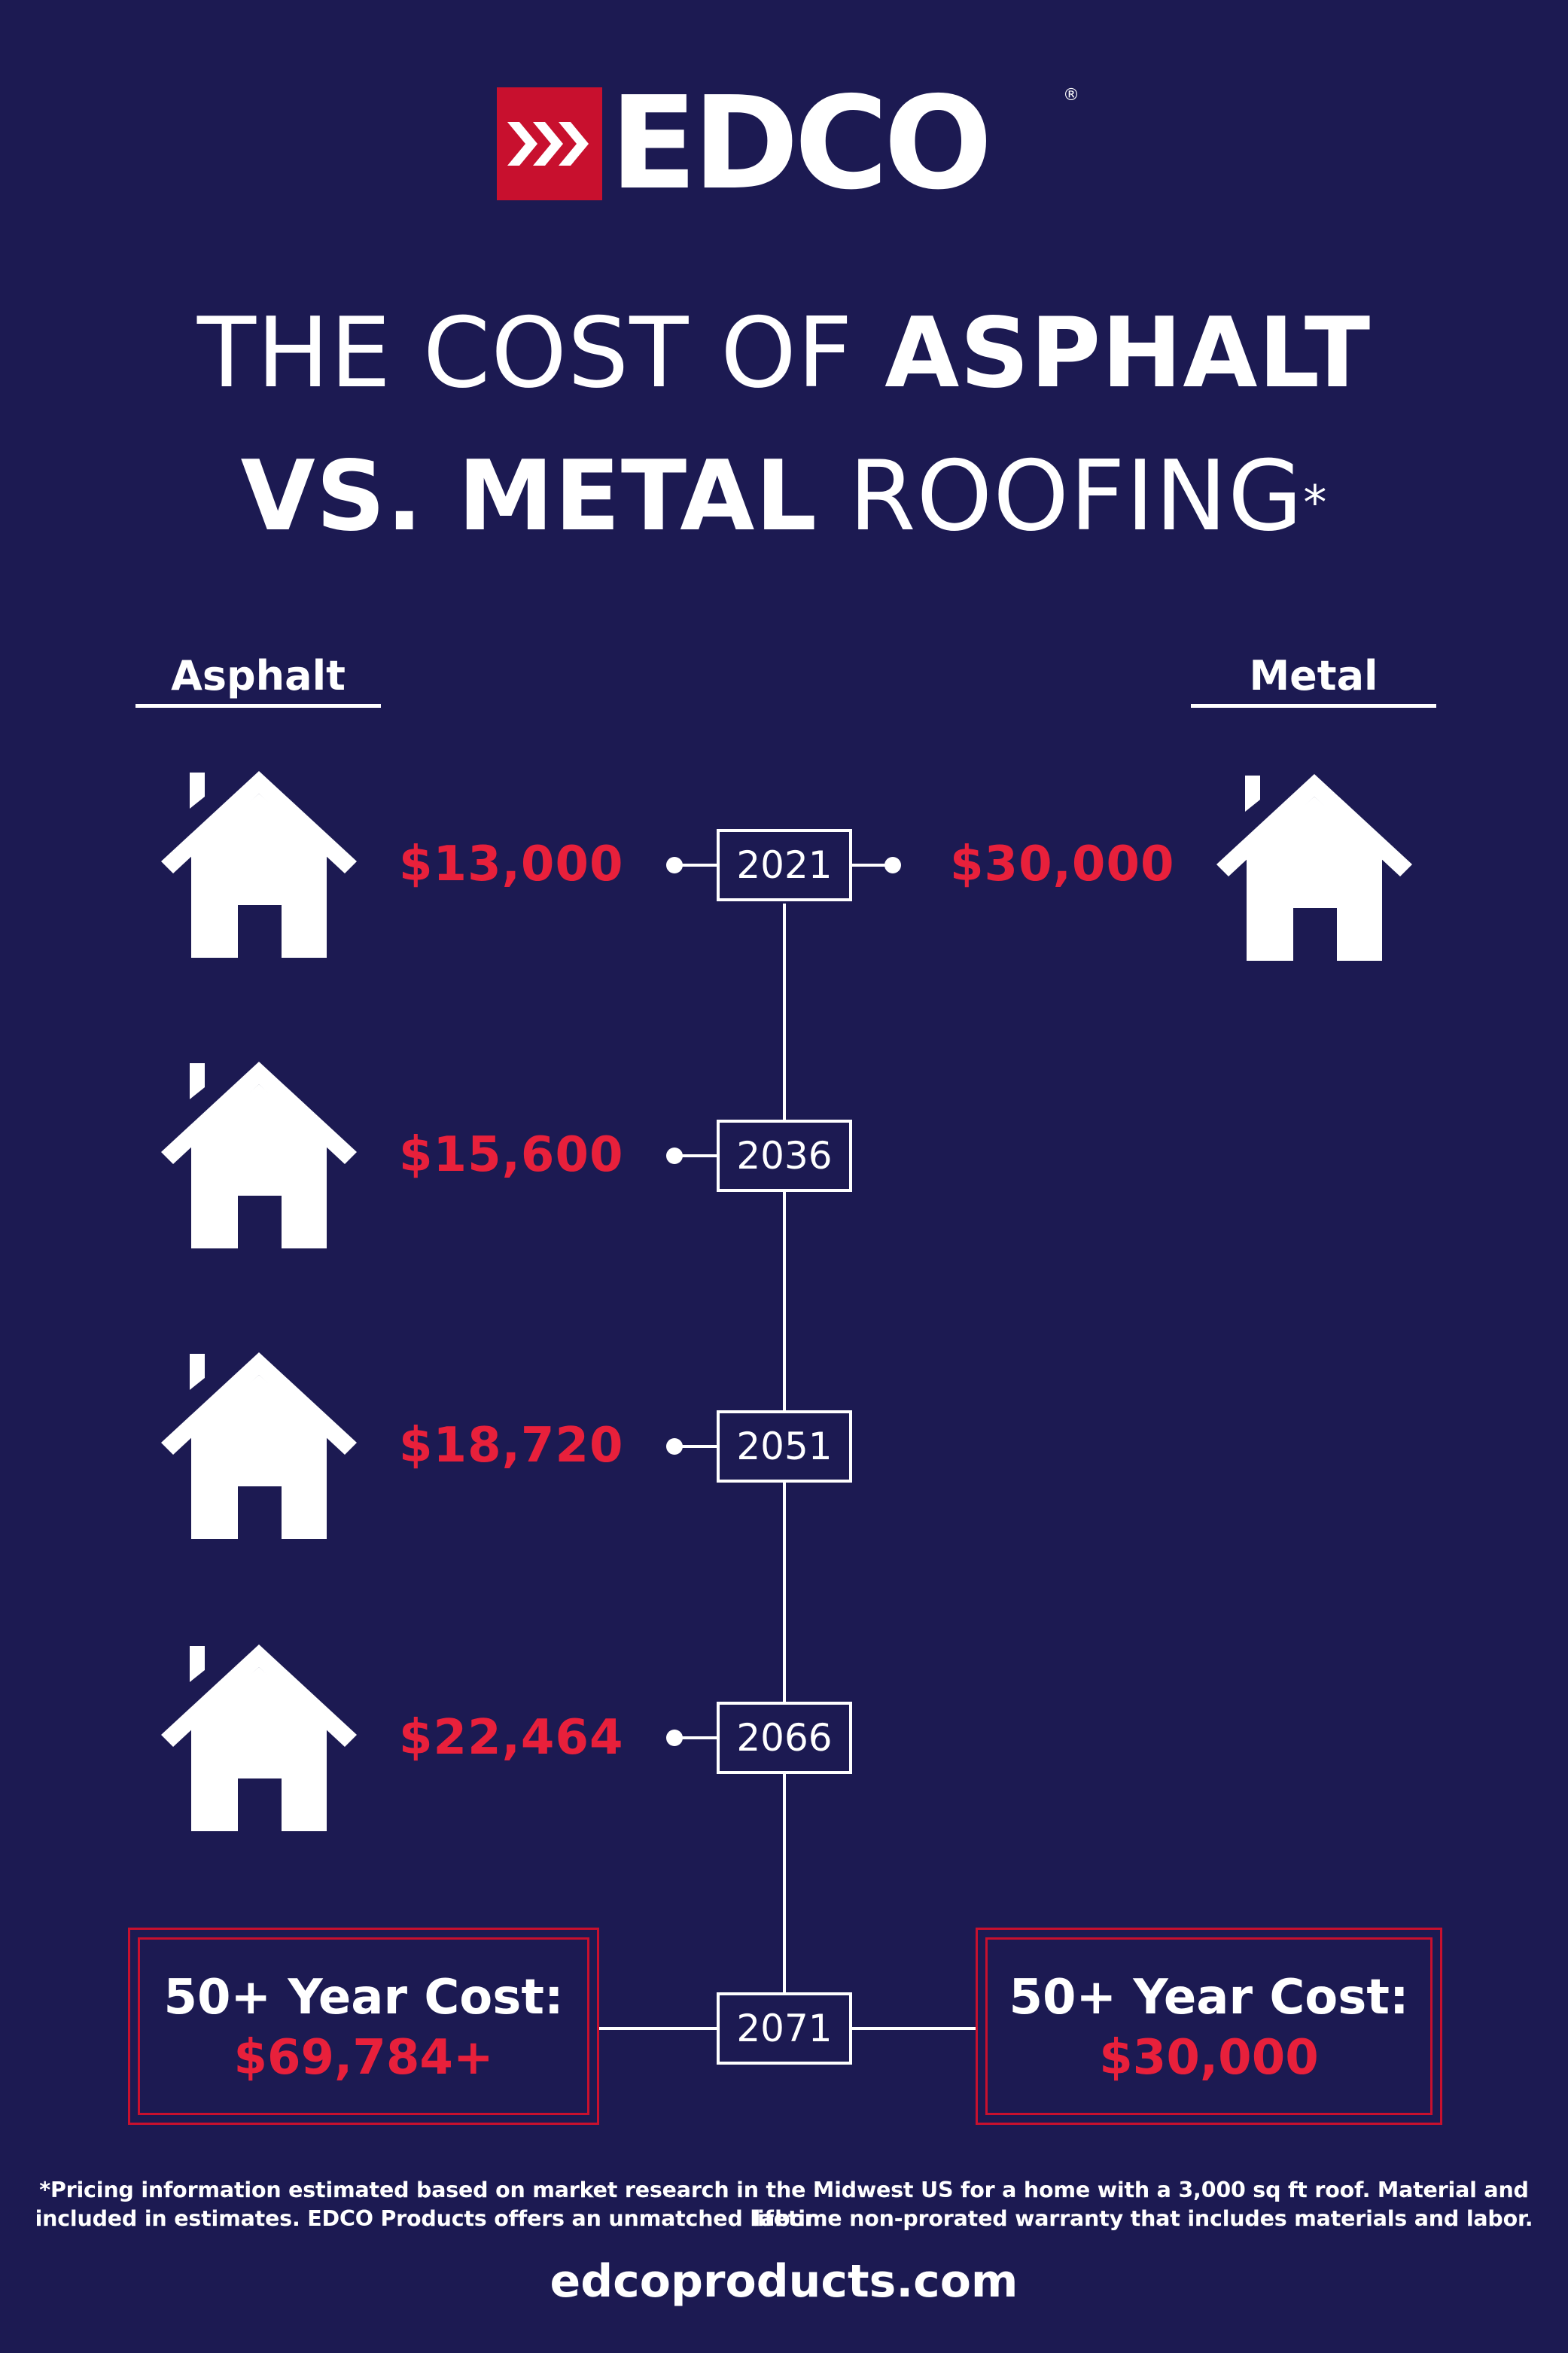 This screenshot has width=1568, height=2353. Describe the element at coordinates (511, 1155) in the screenshot. I see `asphalt-price-2036: $15,600` at that location.